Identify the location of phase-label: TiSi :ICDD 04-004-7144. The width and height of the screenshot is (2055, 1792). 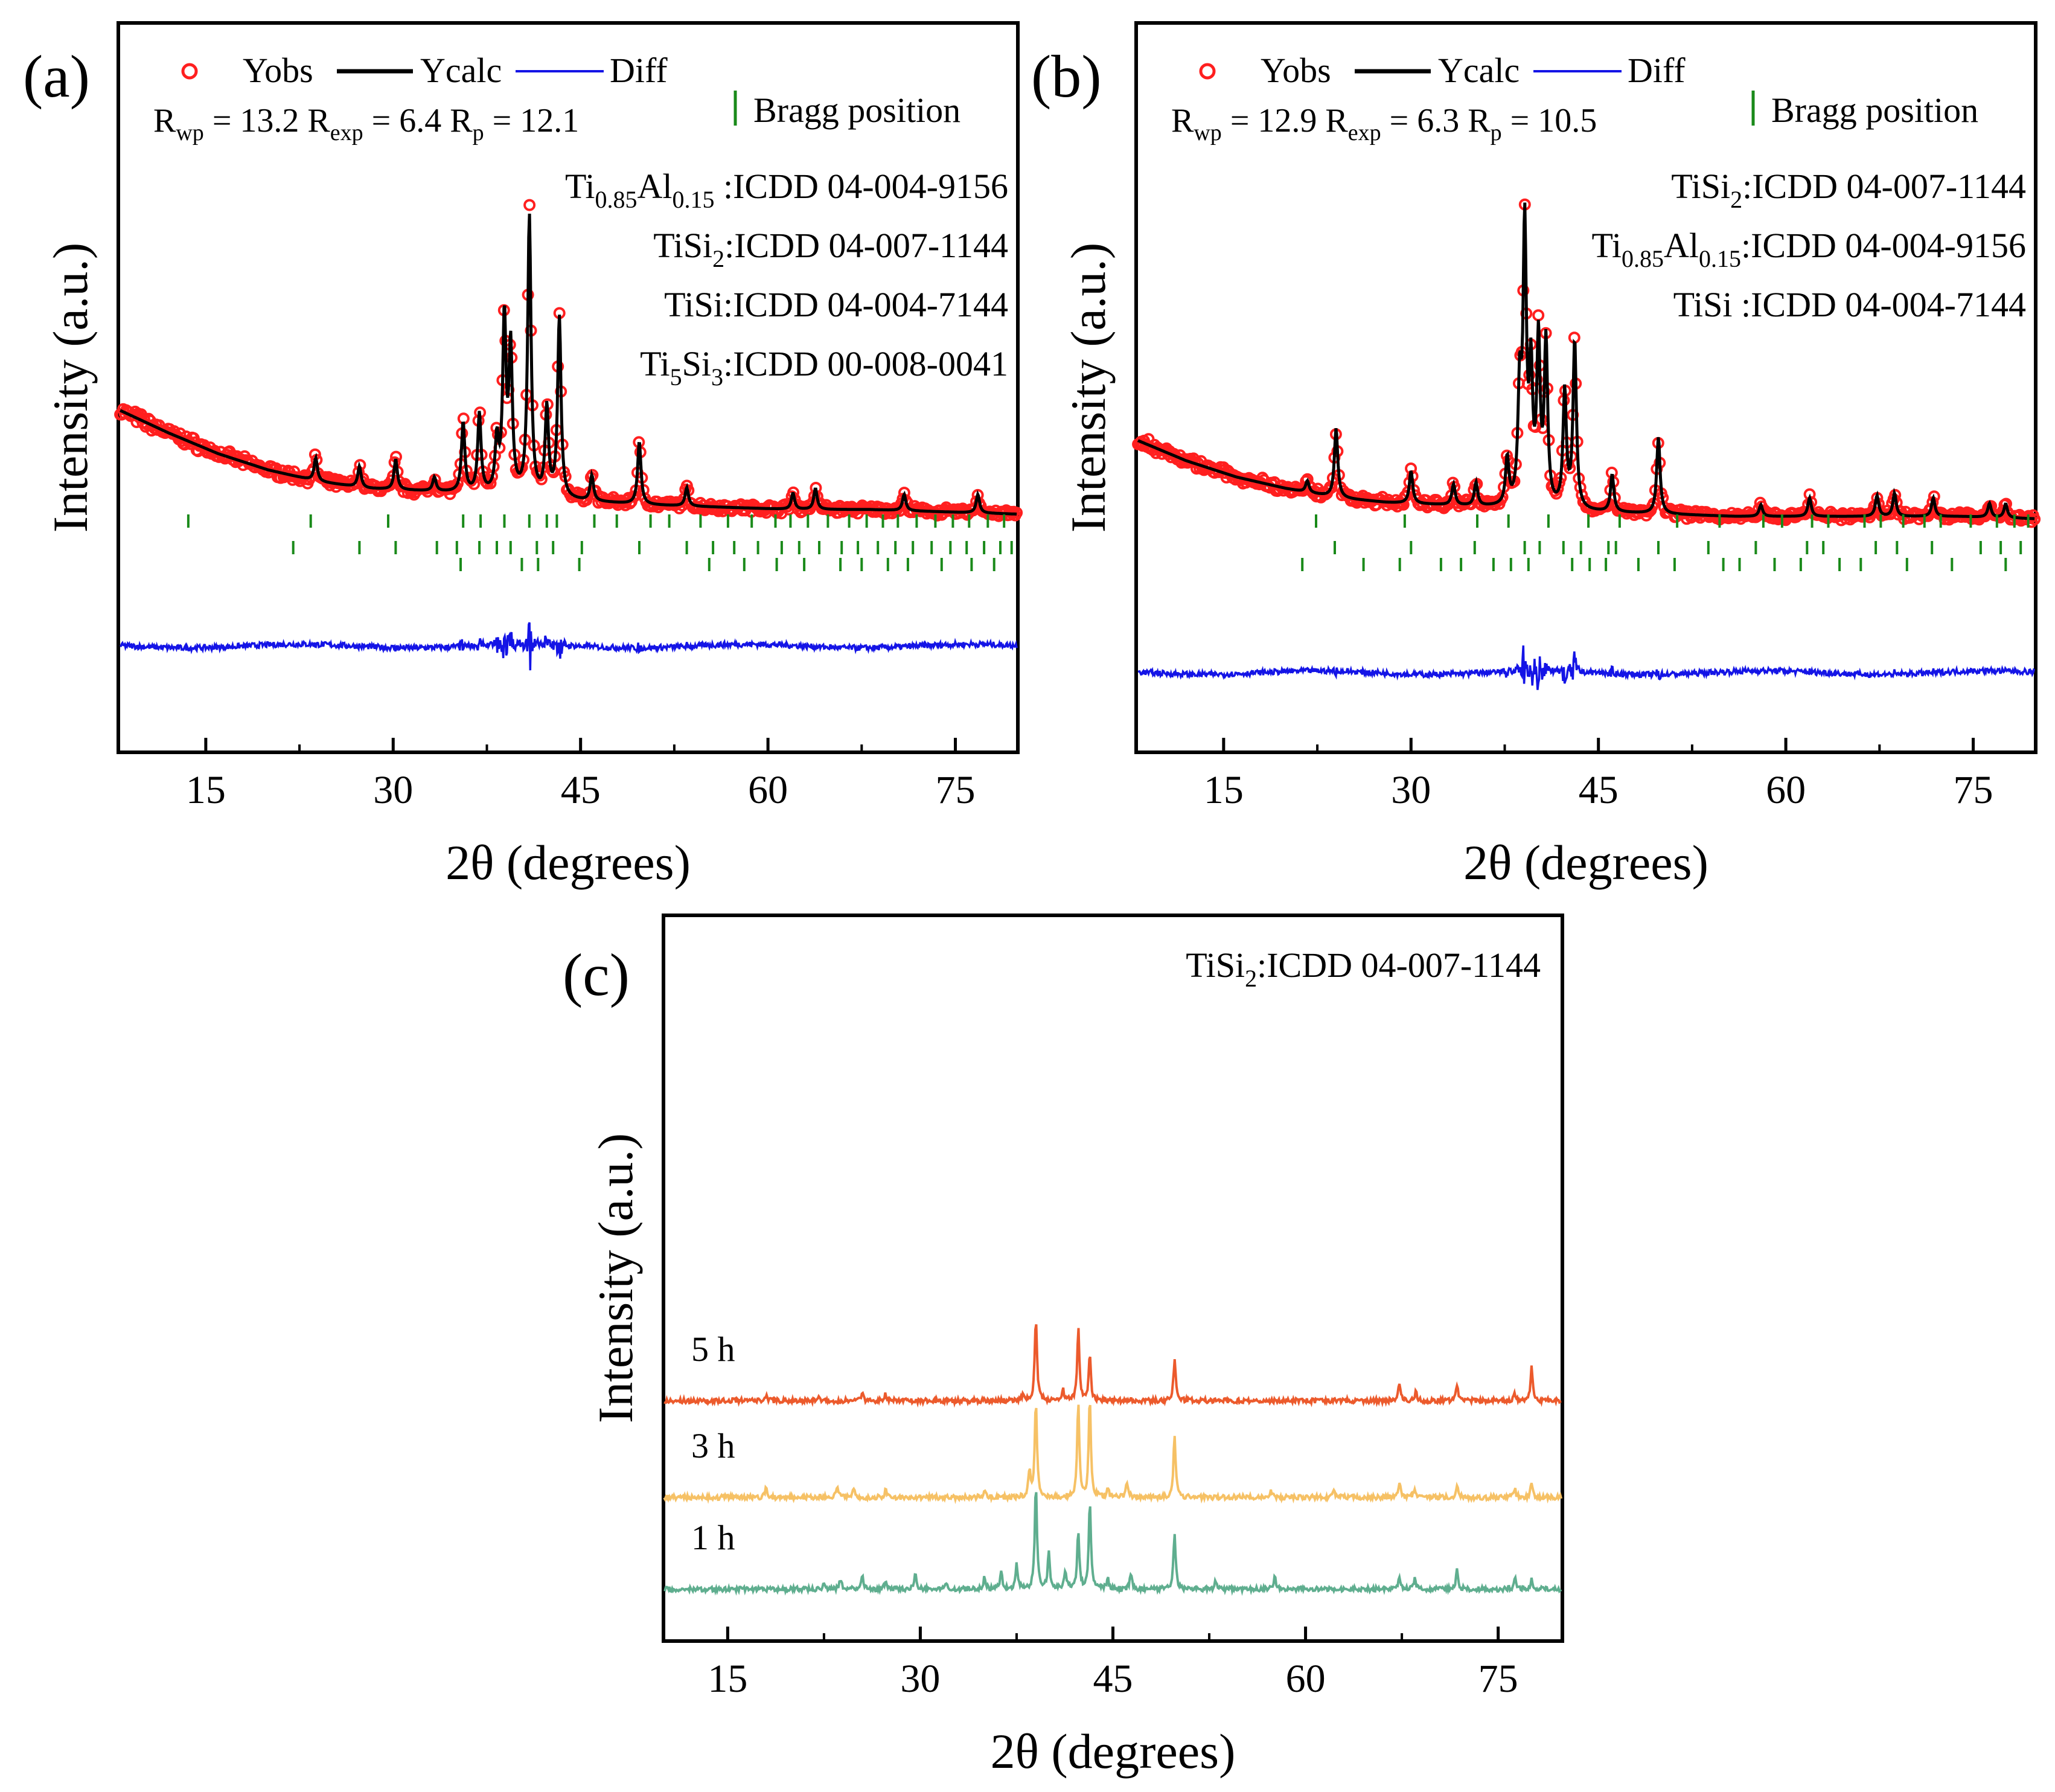
(1850, 304).